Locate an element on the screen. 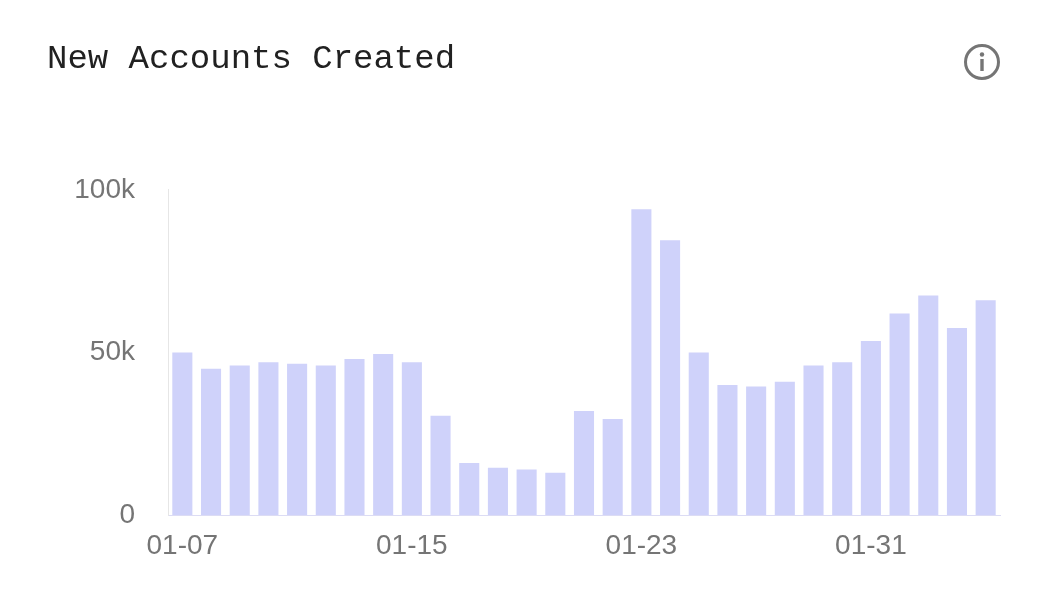  y-tick-label: 0 is located at coordinates (127, 513).